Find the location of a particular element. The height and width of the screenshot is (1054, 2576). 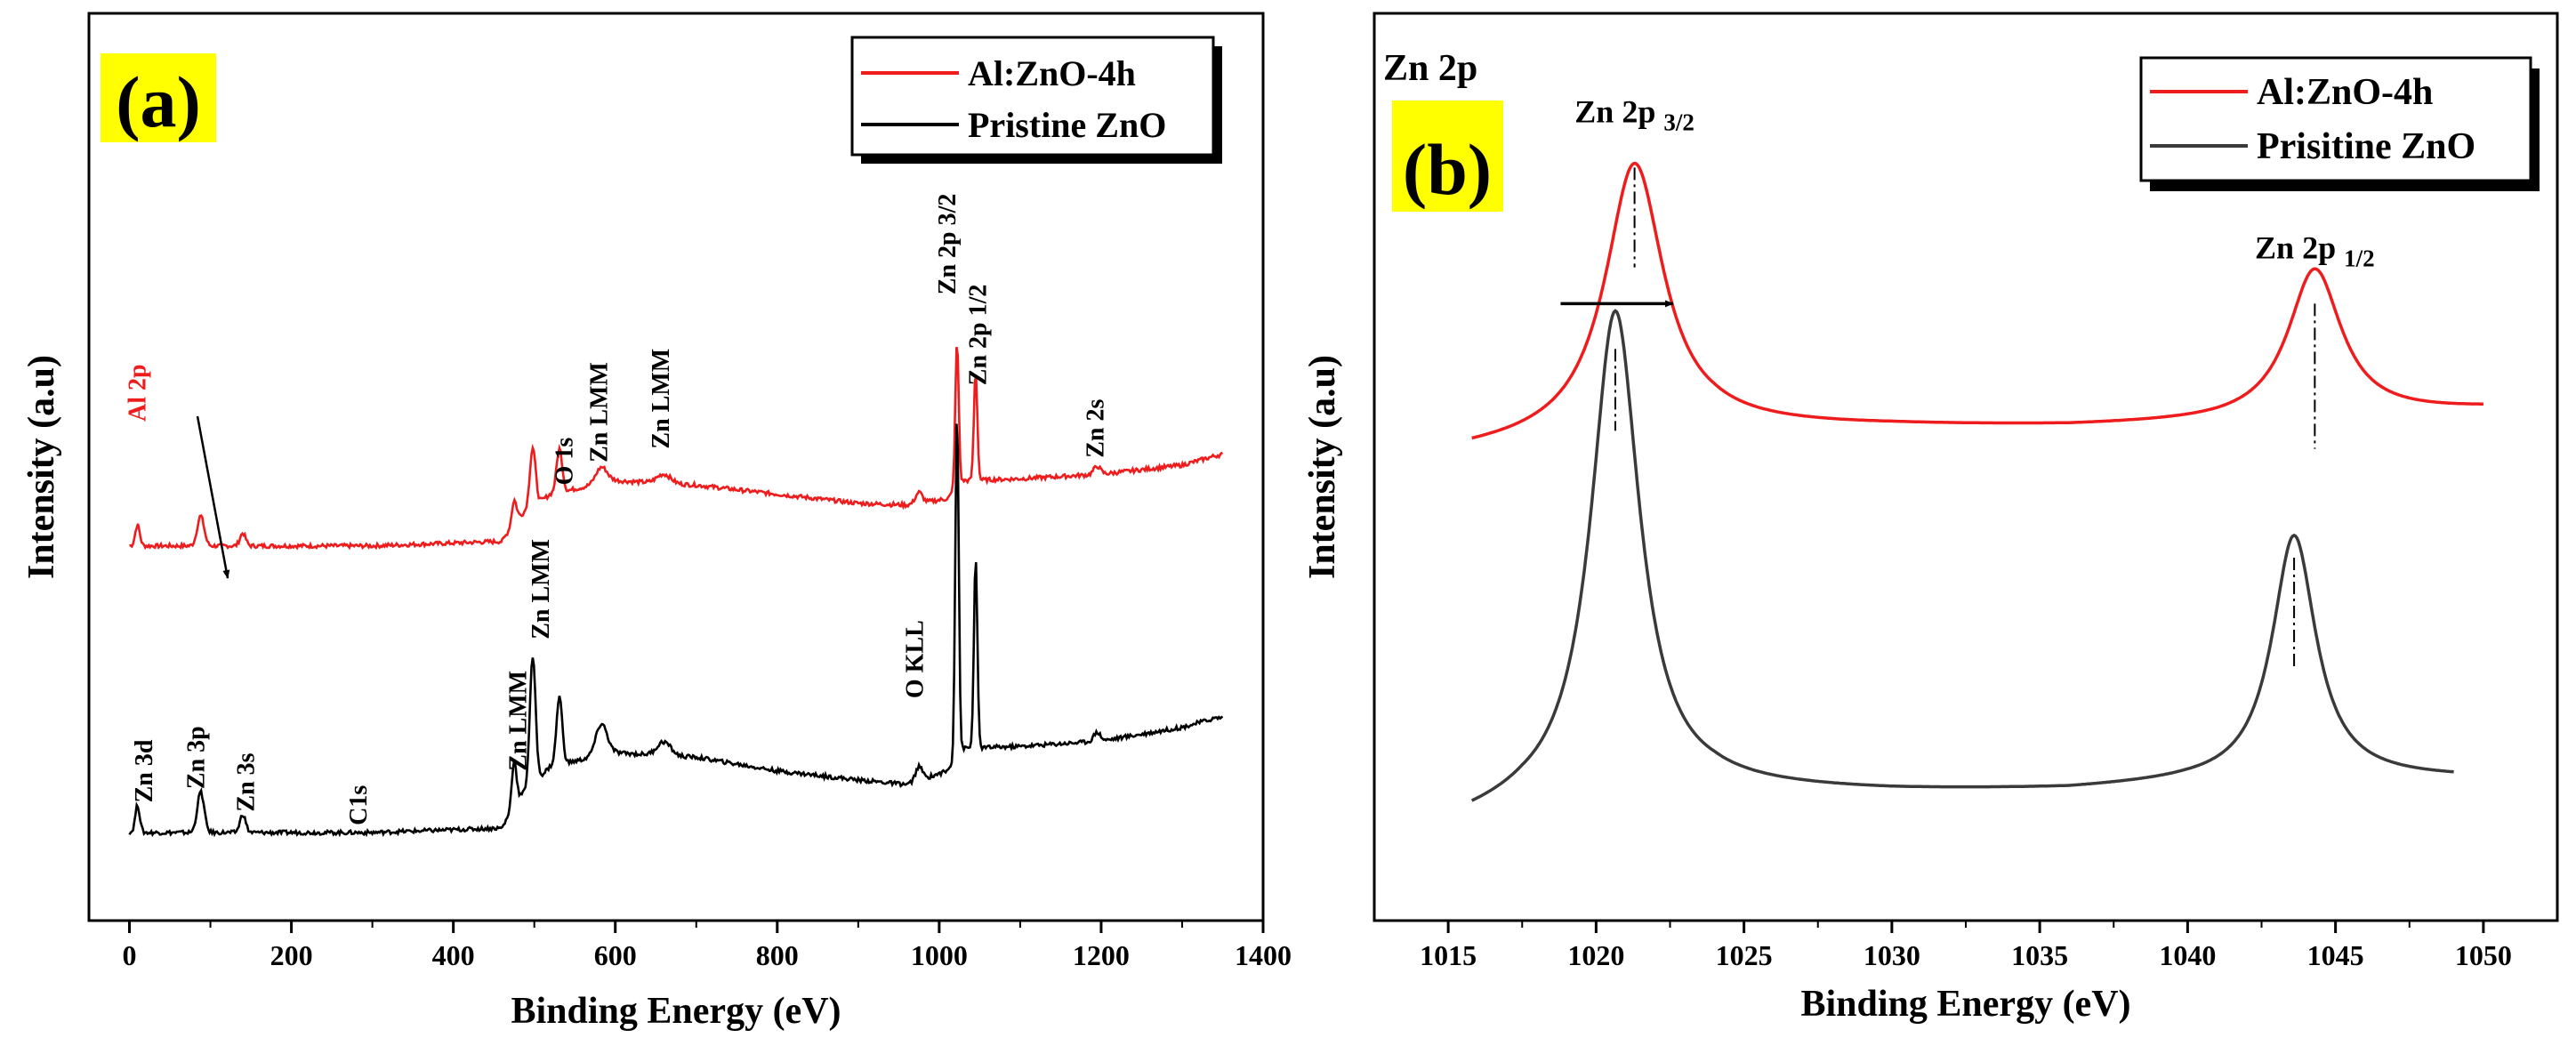

x-tick-label-b-7: 1050 is located at coordinates (2483, 955).